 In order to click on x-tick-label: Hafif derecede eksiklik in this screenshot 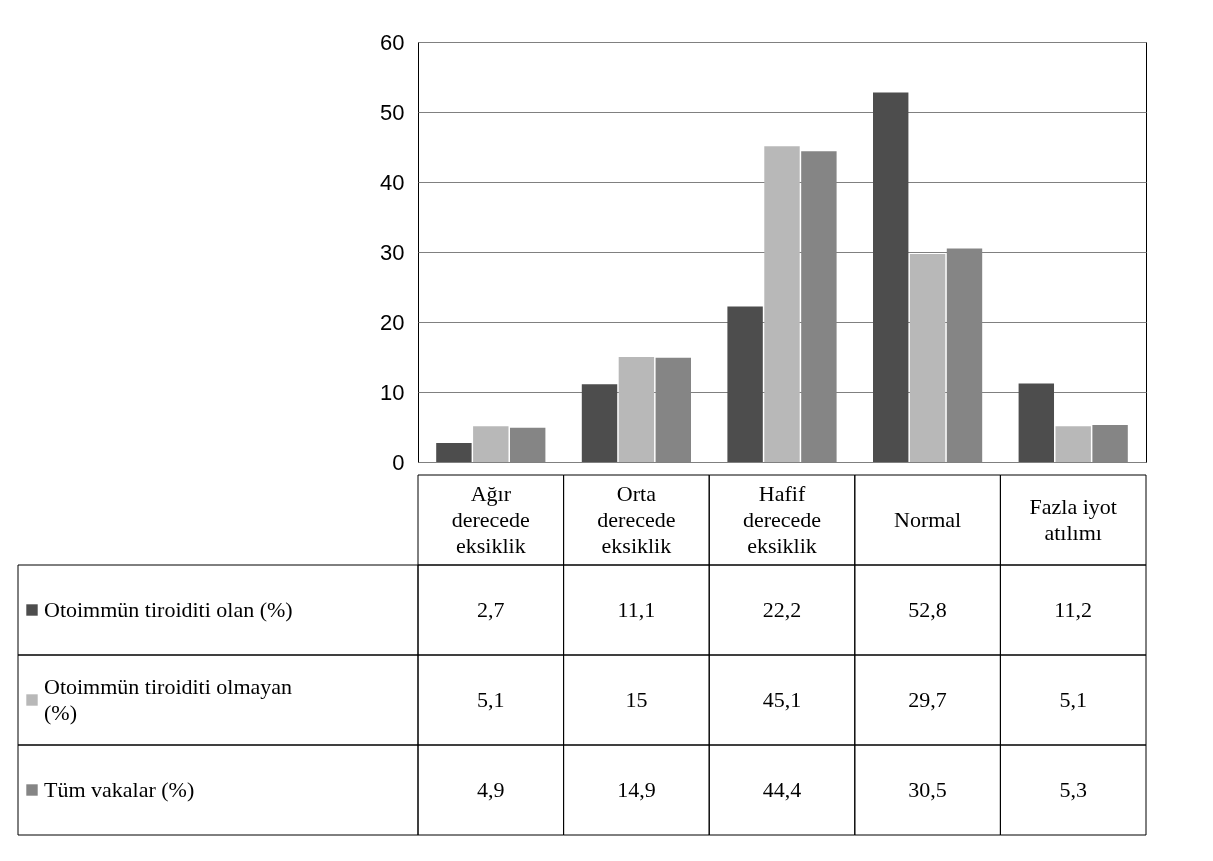, I will do `click(782, 519)`.